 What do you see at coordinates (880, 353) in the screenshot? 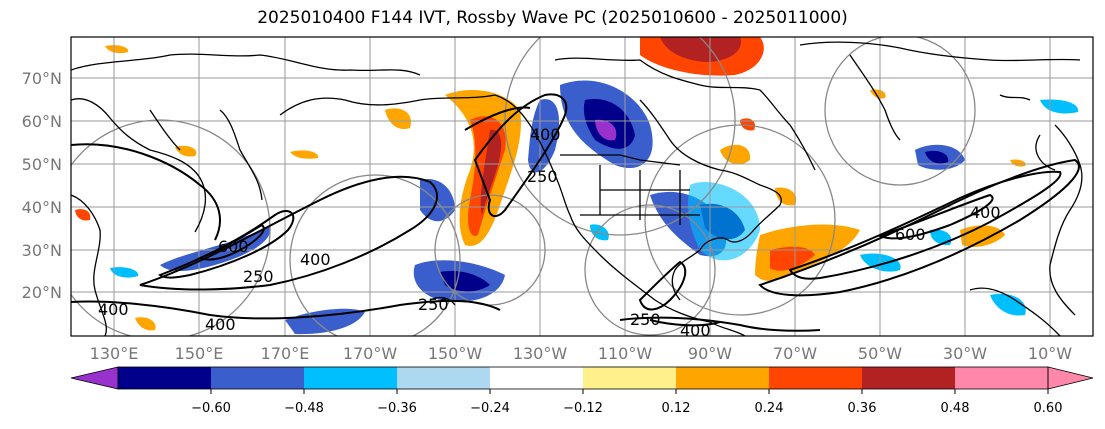
I see `lon-label: 50°W` at bounding box center [880, 353].